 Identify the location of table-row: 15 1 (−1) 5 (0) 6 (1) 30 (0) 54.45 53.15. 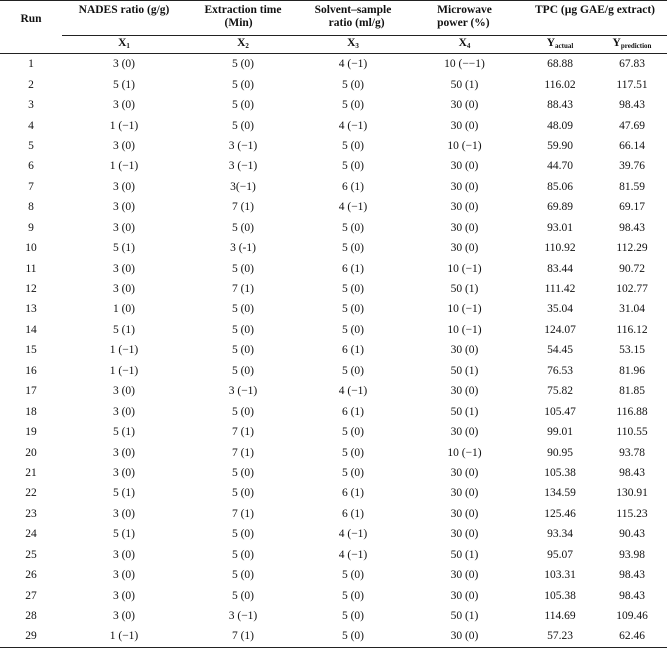
(333, 350).